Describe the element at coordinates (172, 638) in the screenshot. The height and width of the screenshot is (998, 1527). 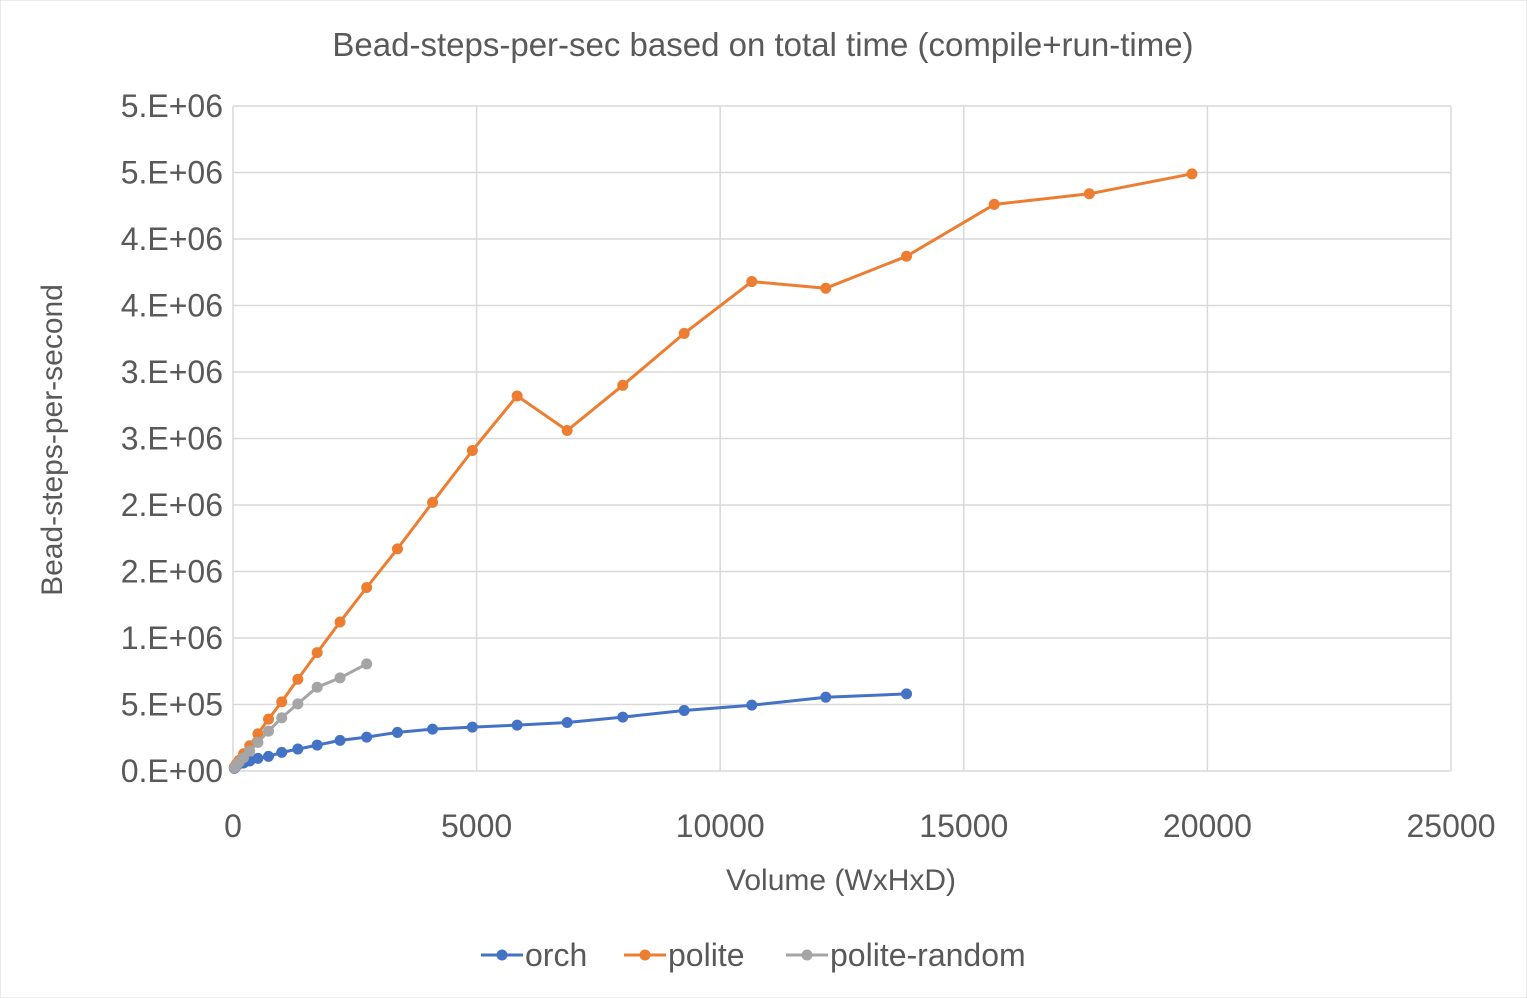
I see `y-tick-label: 1.E+06` at that location.